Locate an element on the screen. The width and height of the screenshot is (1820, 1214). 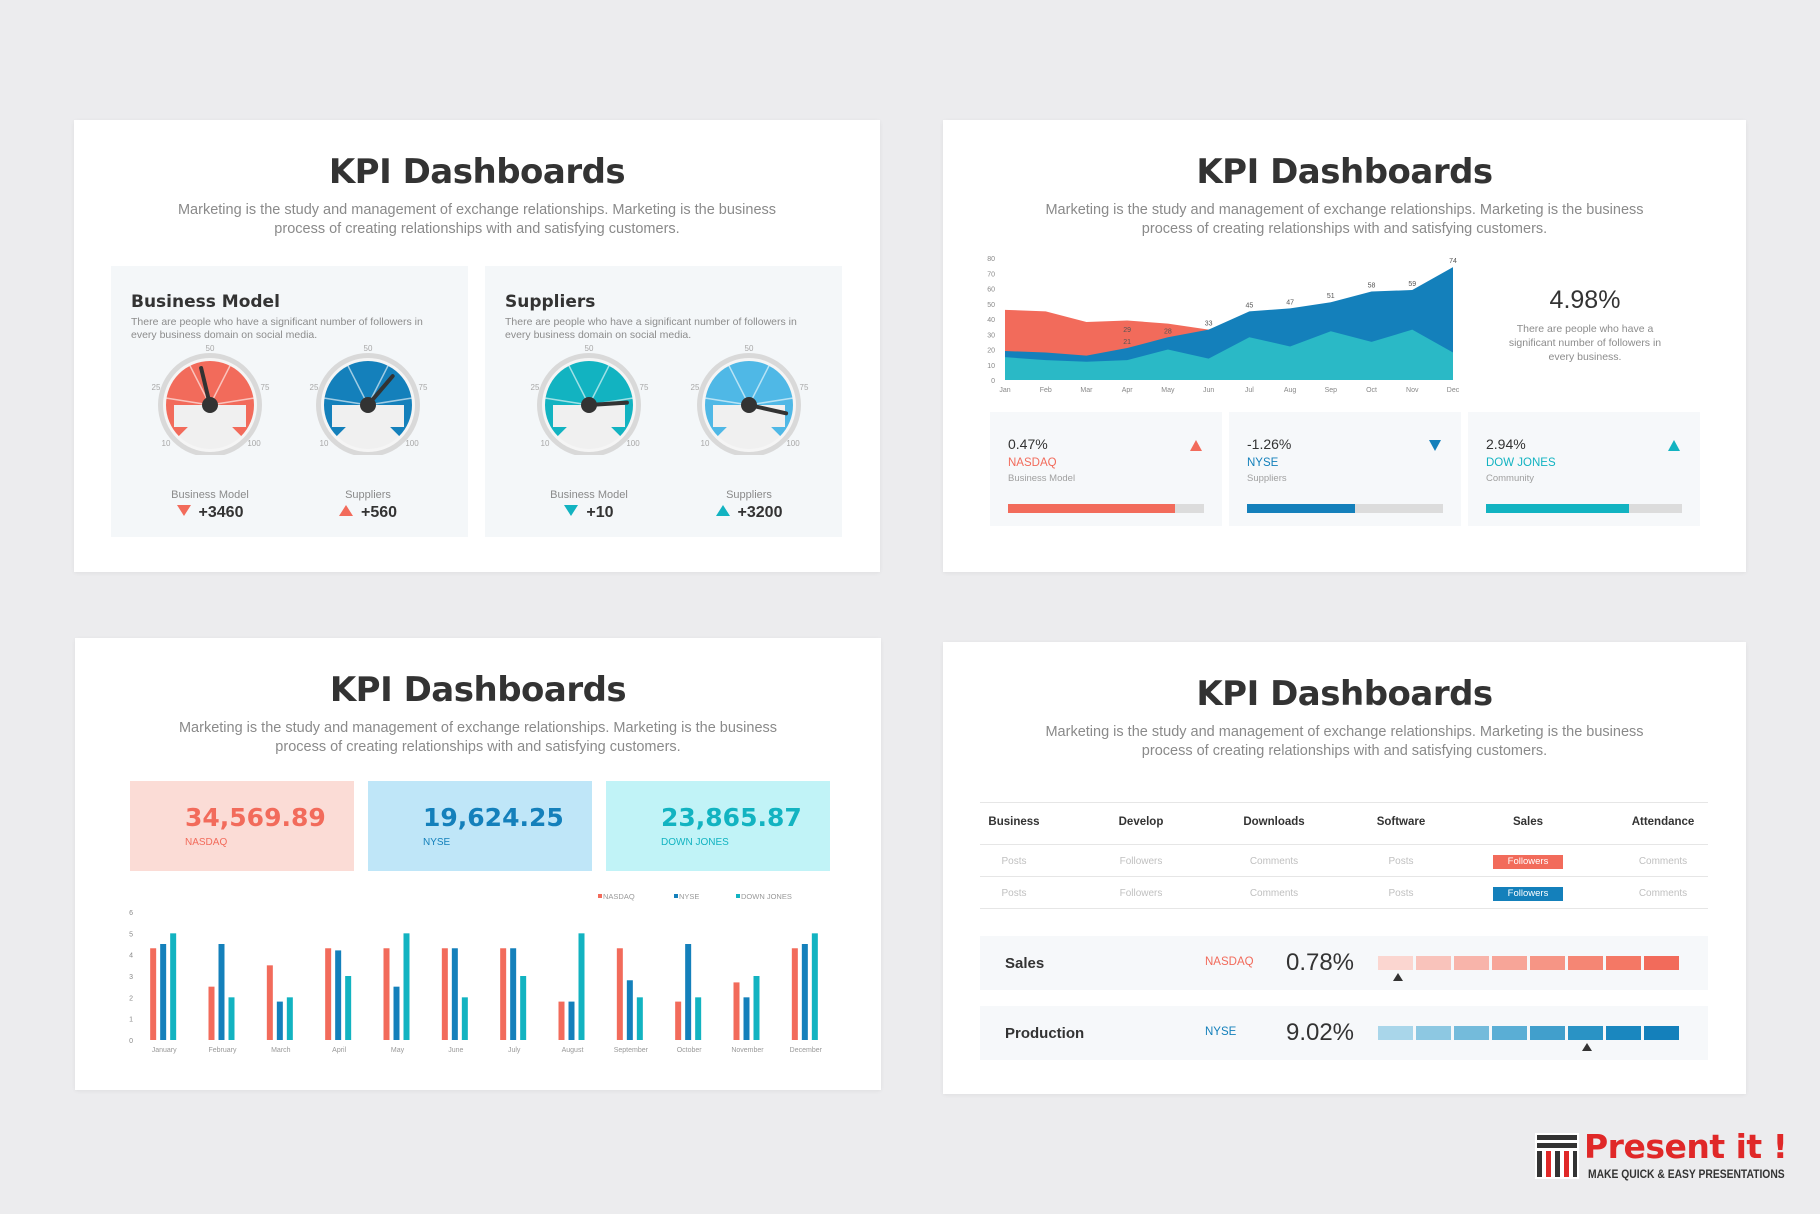
stat-label: NYSE is located at coordinates (437, 842).